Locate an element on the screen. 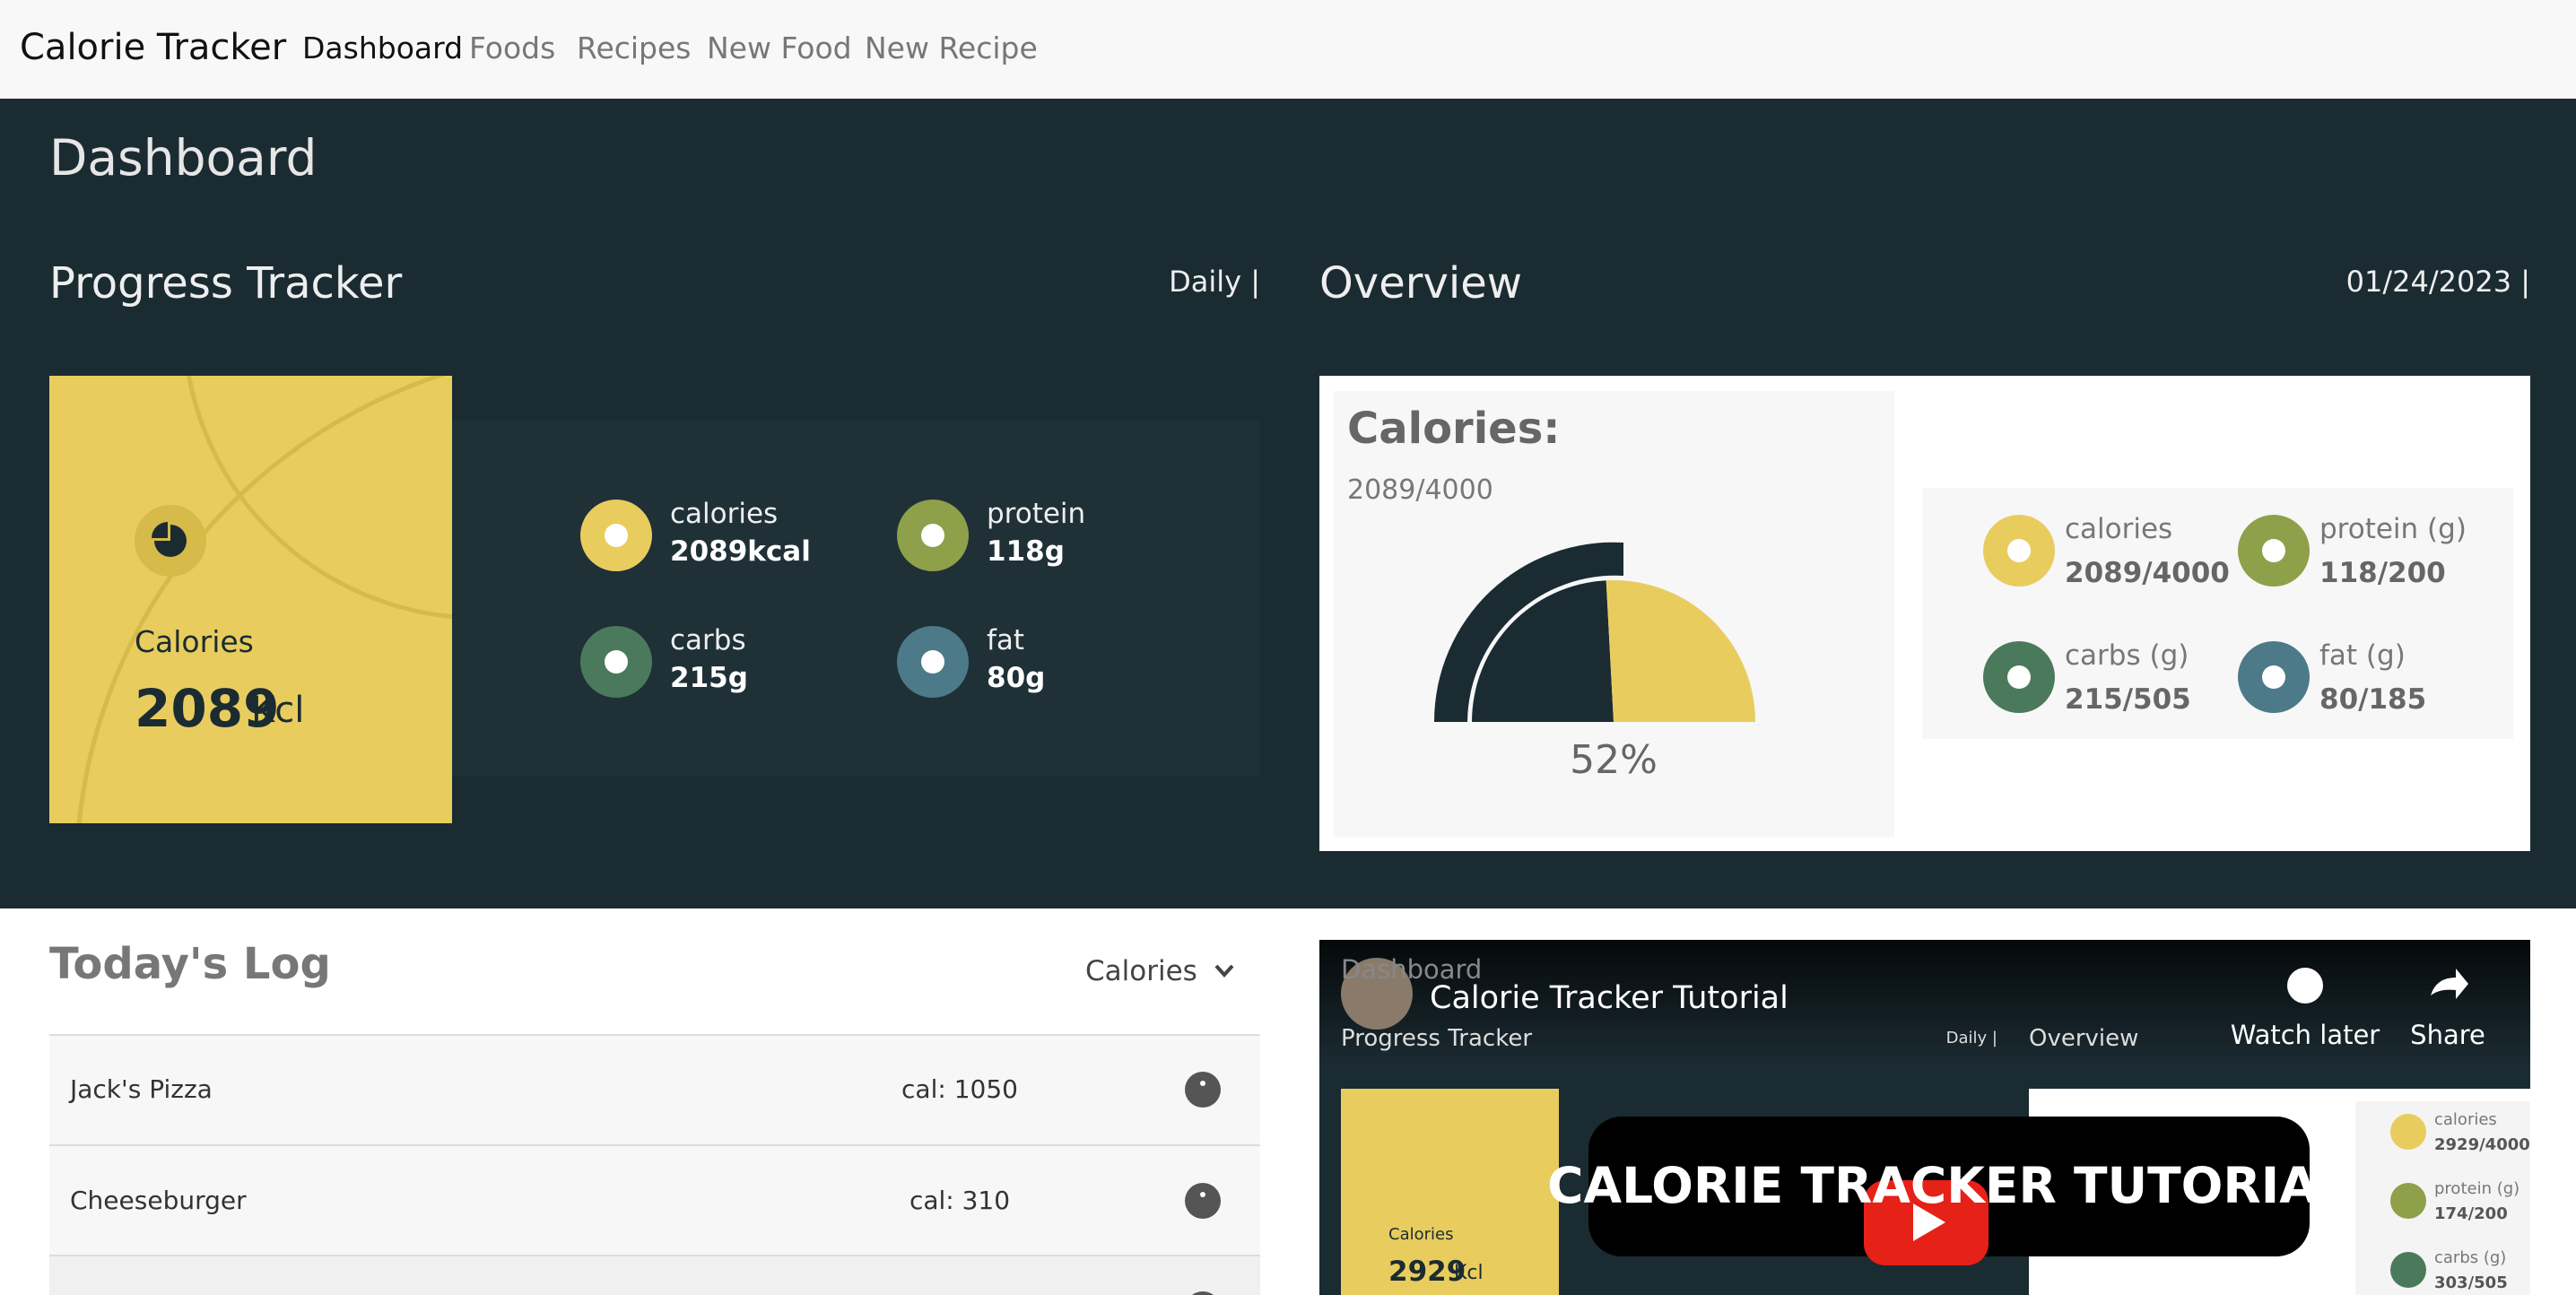 The width and height of the screenshot is (2576, 1295). thumb-text: Daily | is located at coordinates (1971, 1038).